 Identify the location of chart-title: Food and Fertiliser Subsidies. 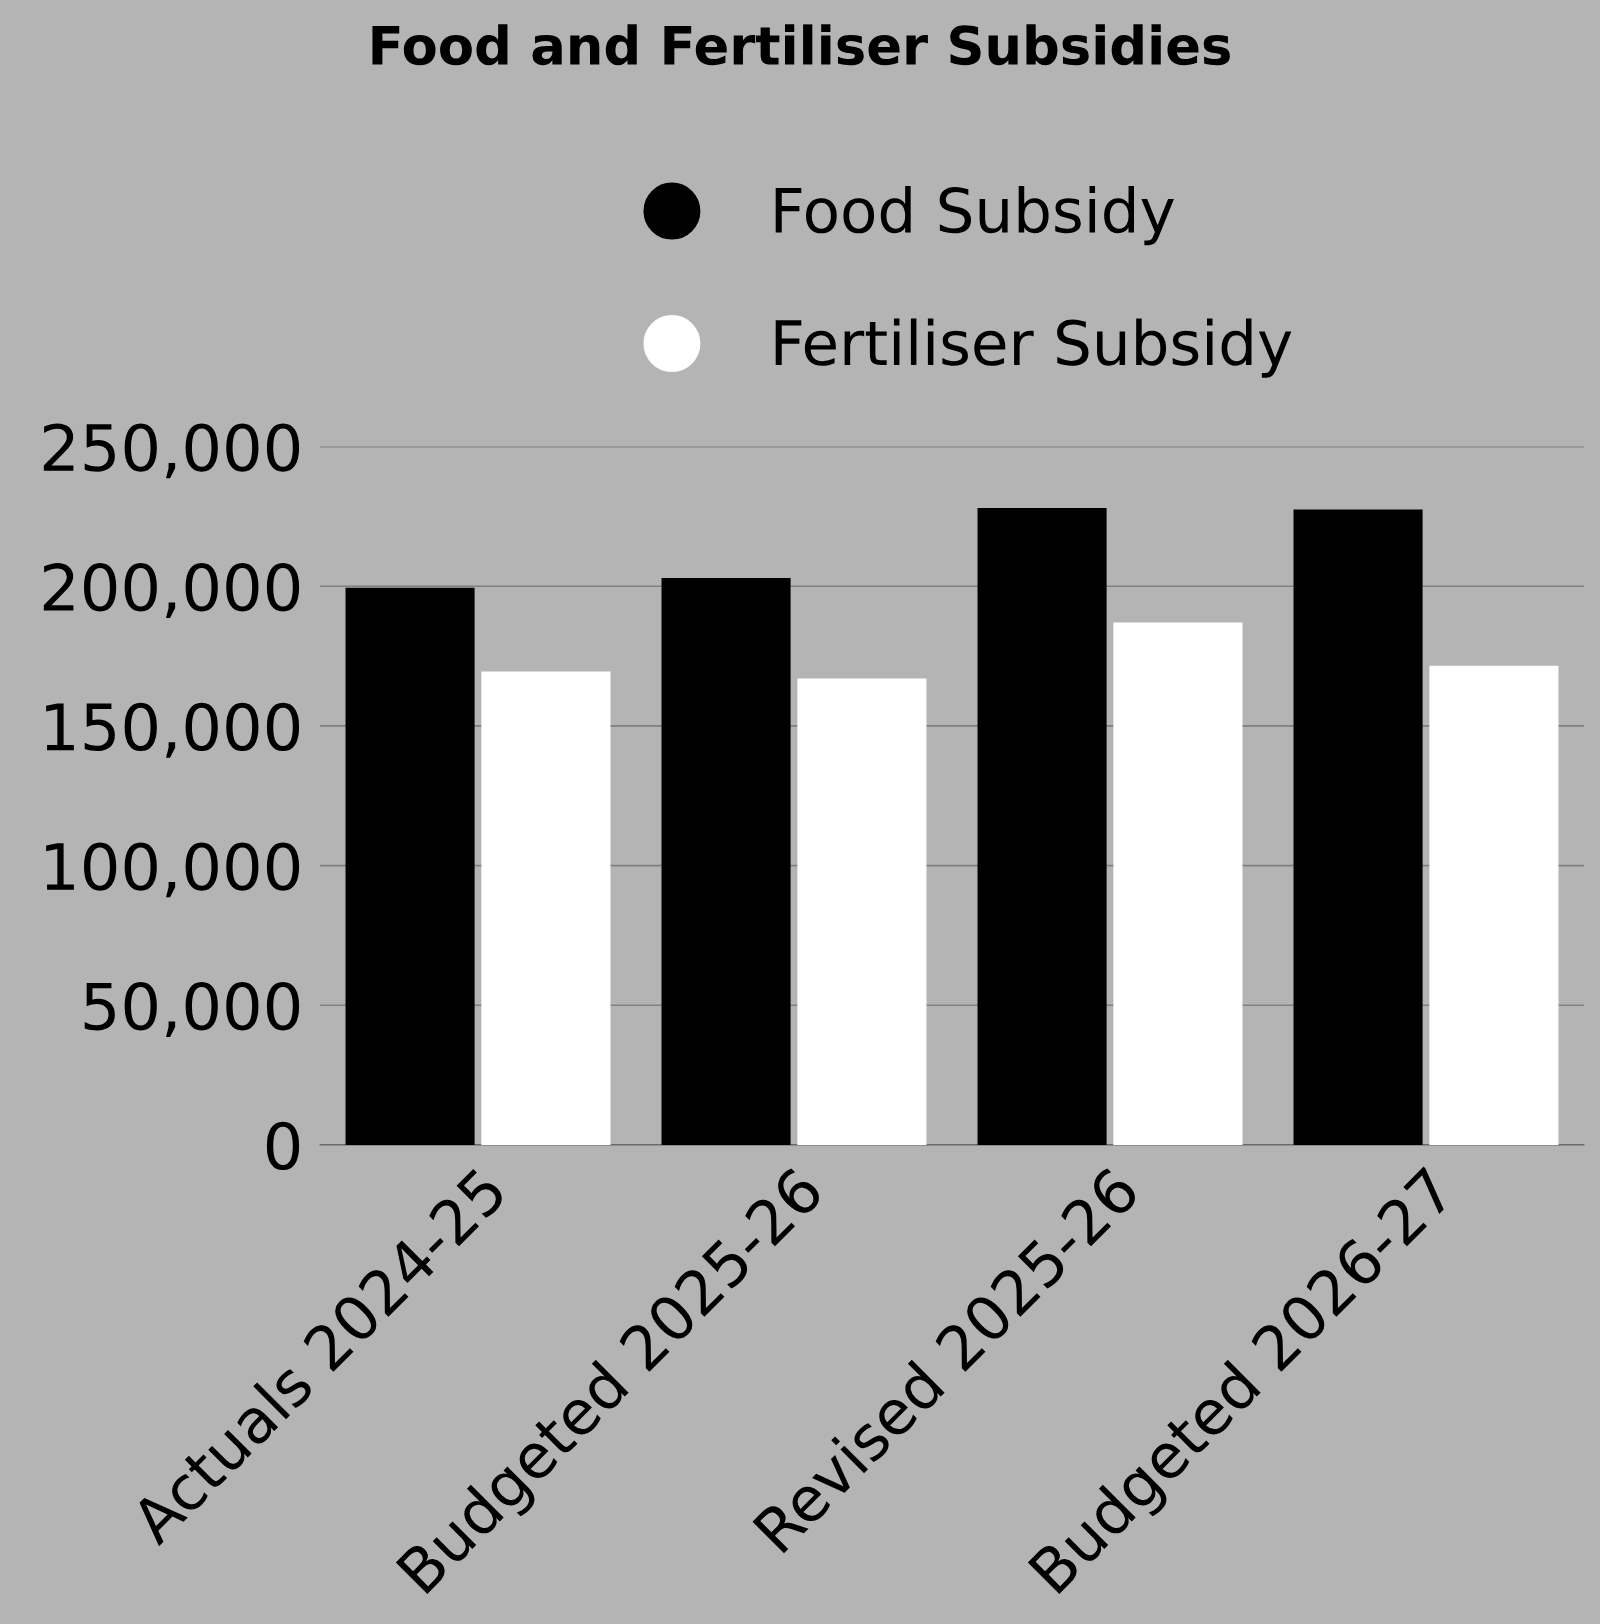
(801, 45).